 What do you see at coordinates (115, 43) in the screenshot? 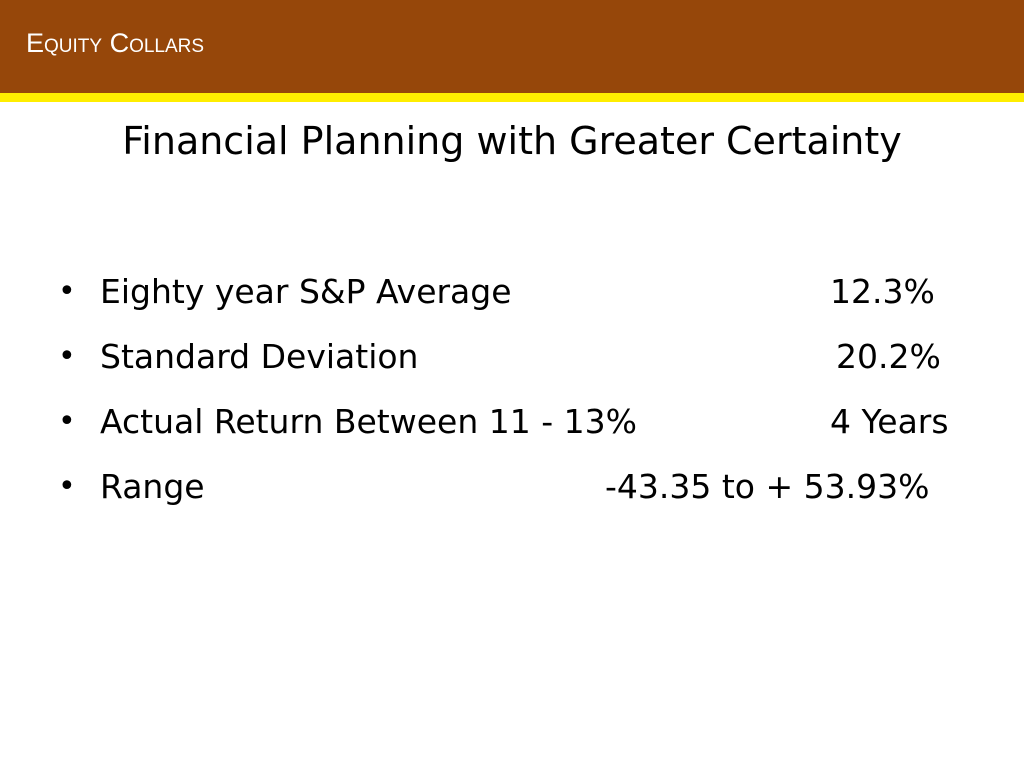
I see `section-title: Equity Collars` at bounding box center [115, 43].